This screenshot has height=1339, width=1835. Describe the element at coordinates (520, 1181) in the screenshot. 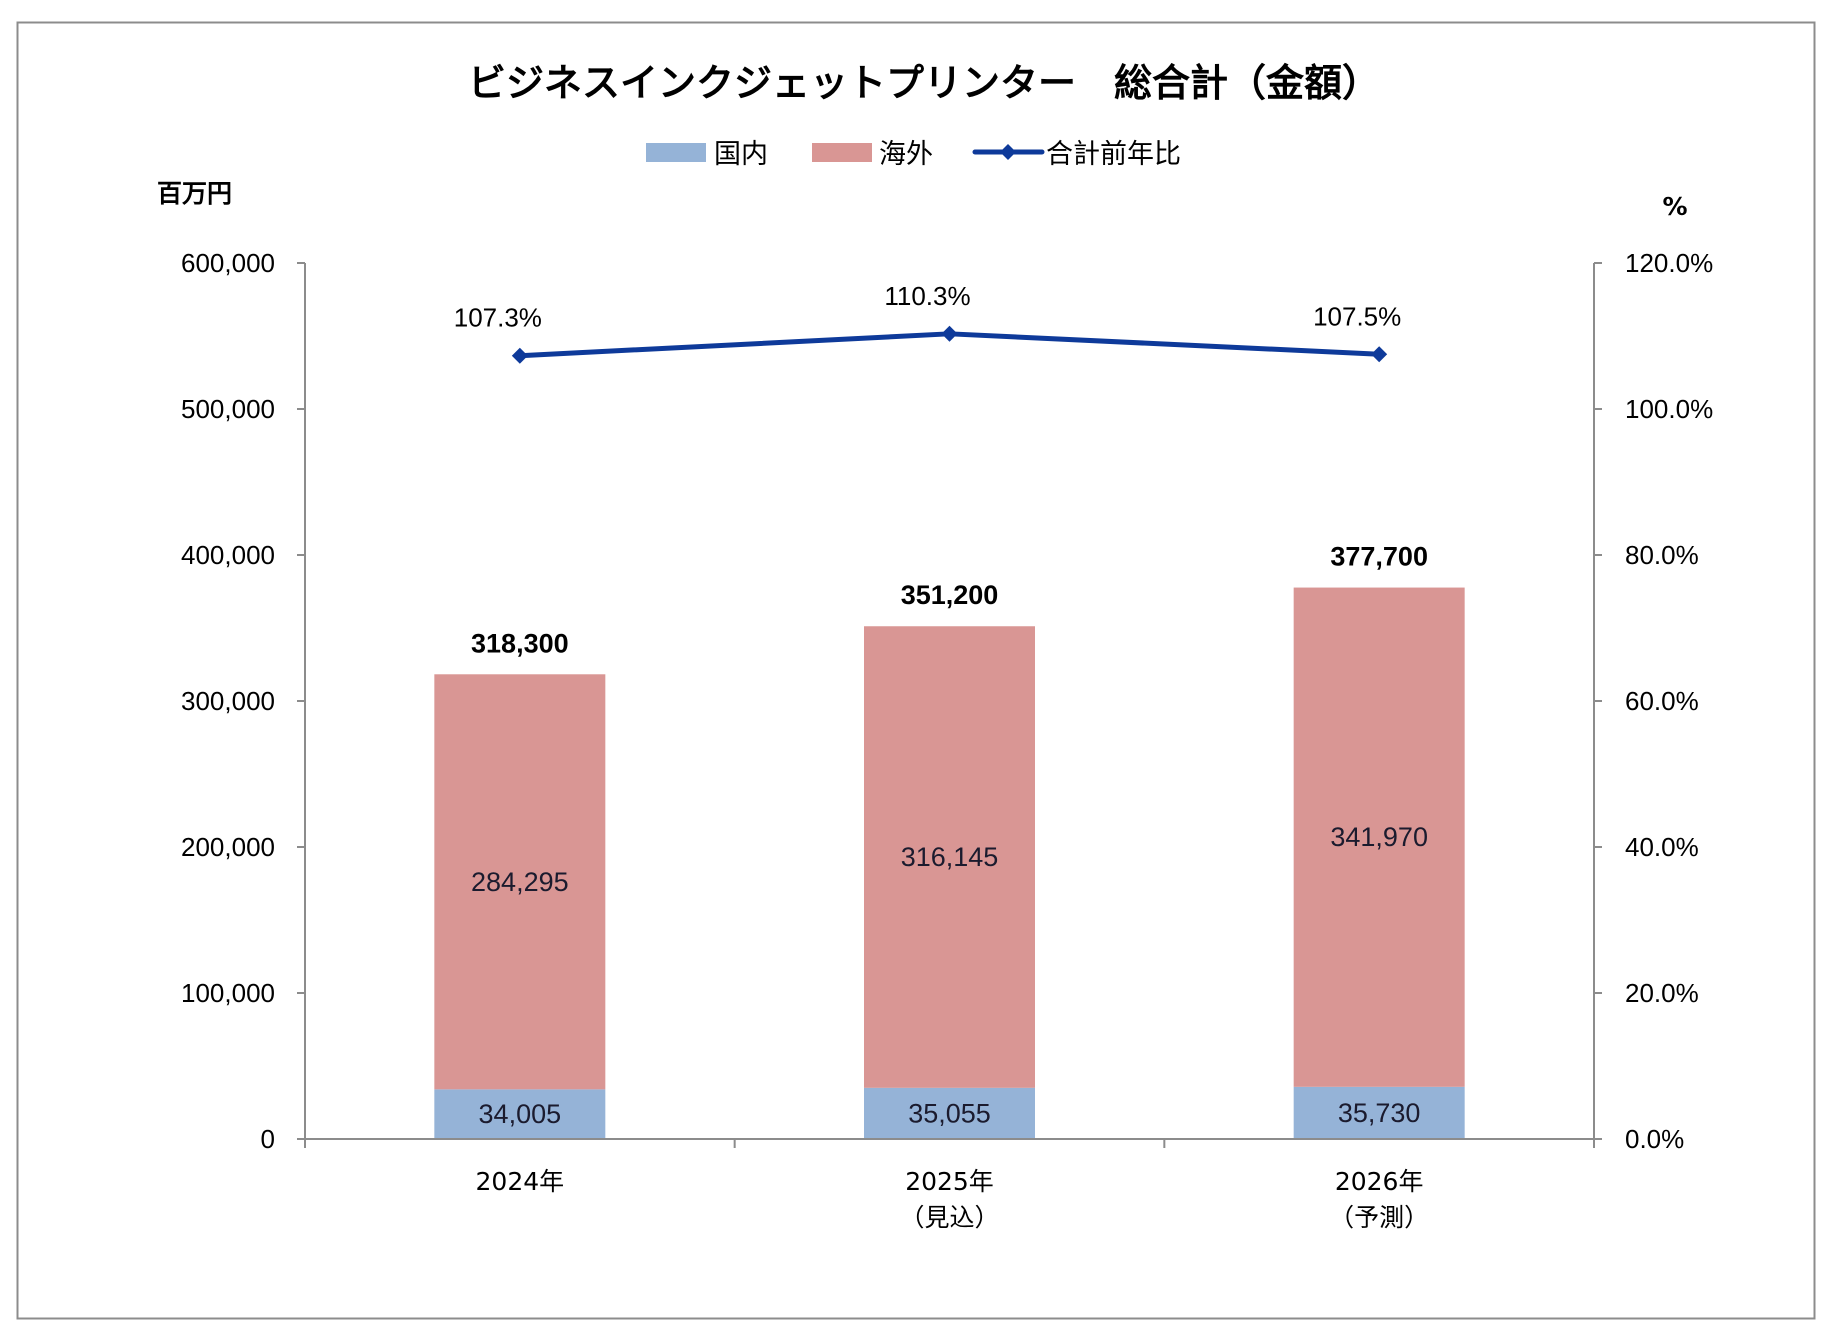

I see `category-label: 2024年` at that location.